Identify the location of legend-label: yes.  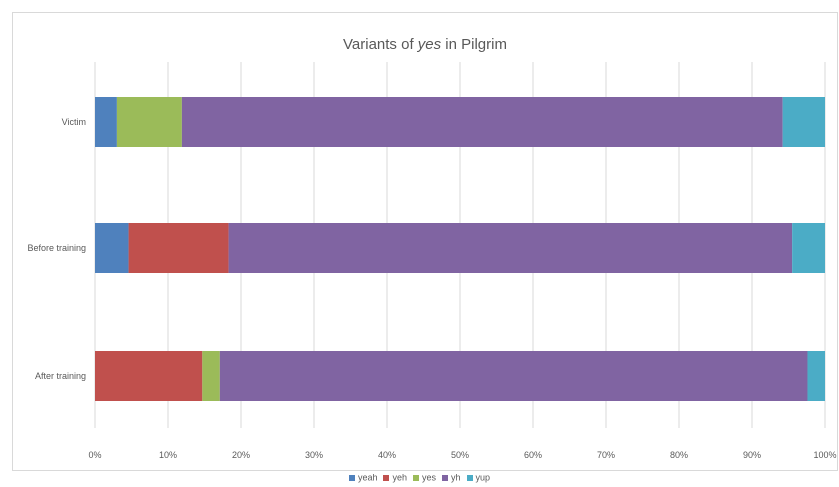
(429, 477).